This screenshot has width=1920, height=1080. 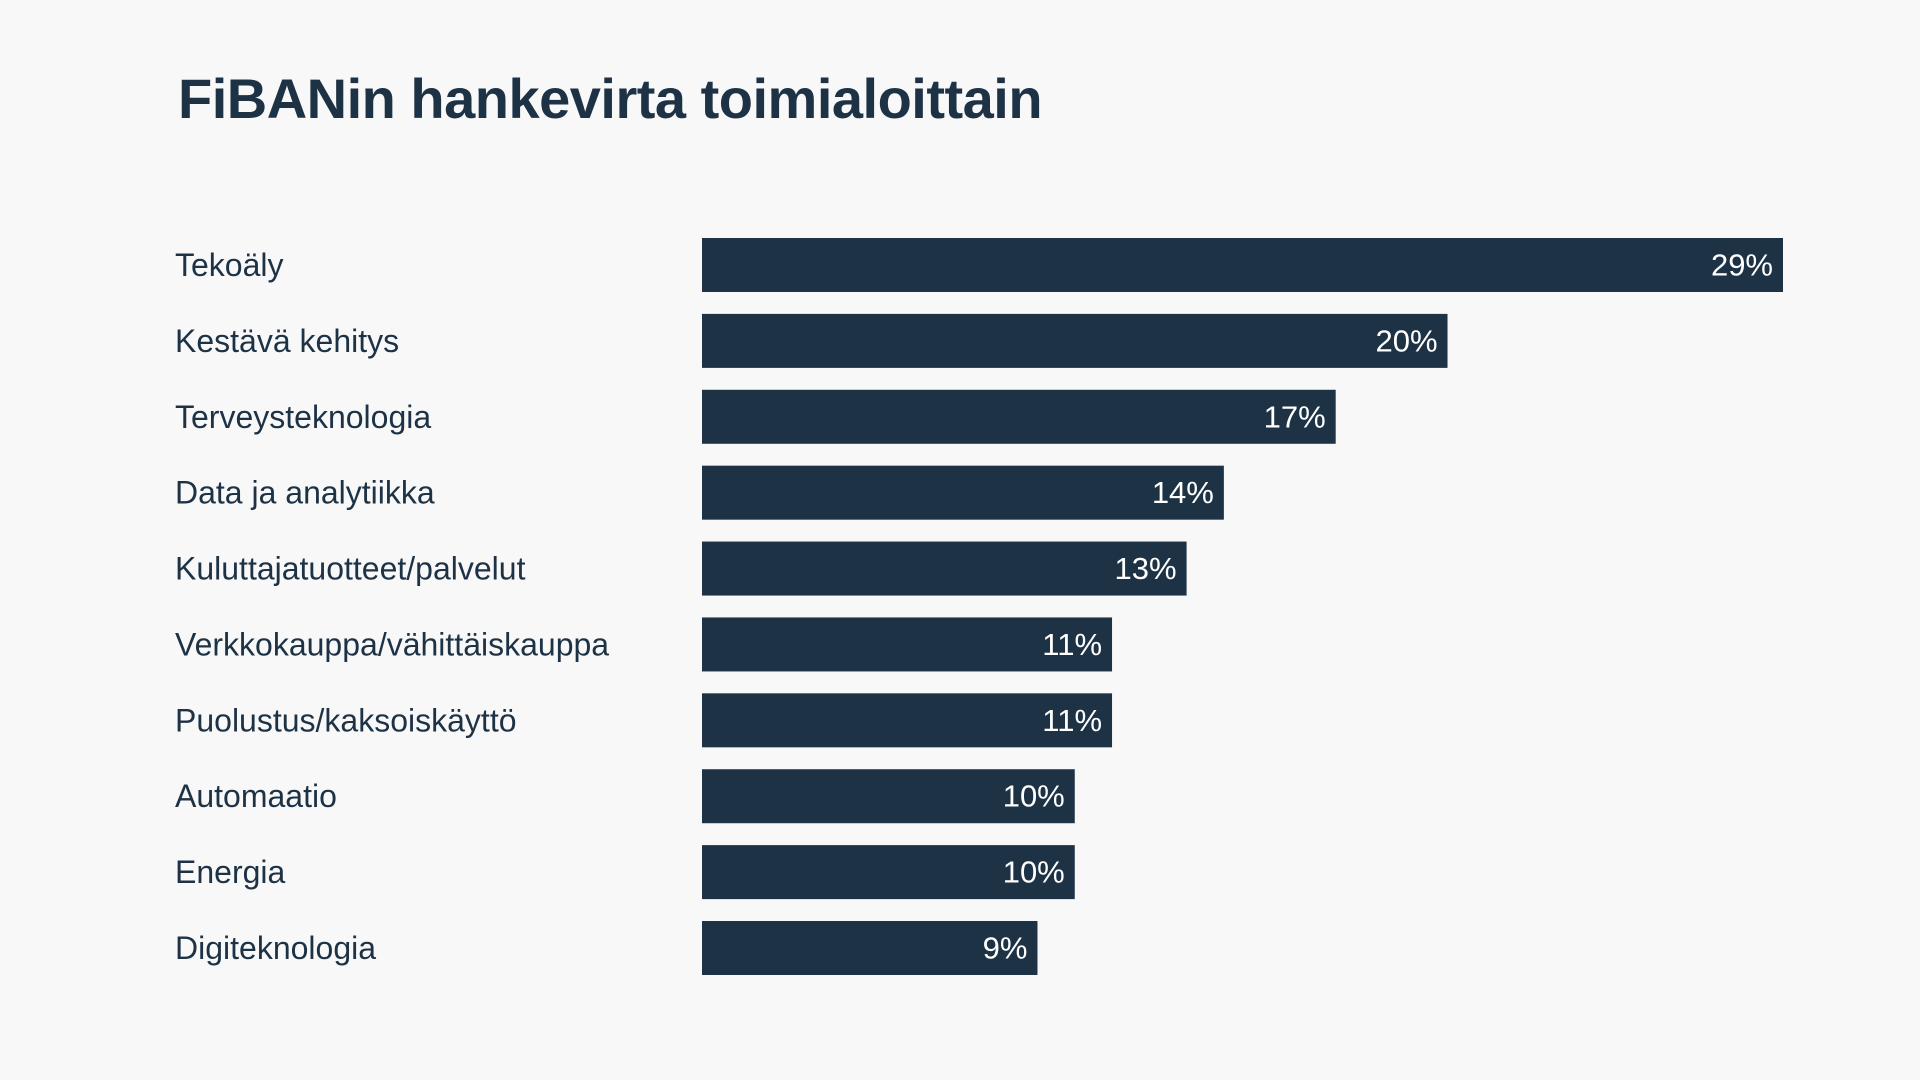 What do you see at coordinates (1295, 416) in the screenshot?
I see `value-label: 17%` at bounding box center [1295, 416].